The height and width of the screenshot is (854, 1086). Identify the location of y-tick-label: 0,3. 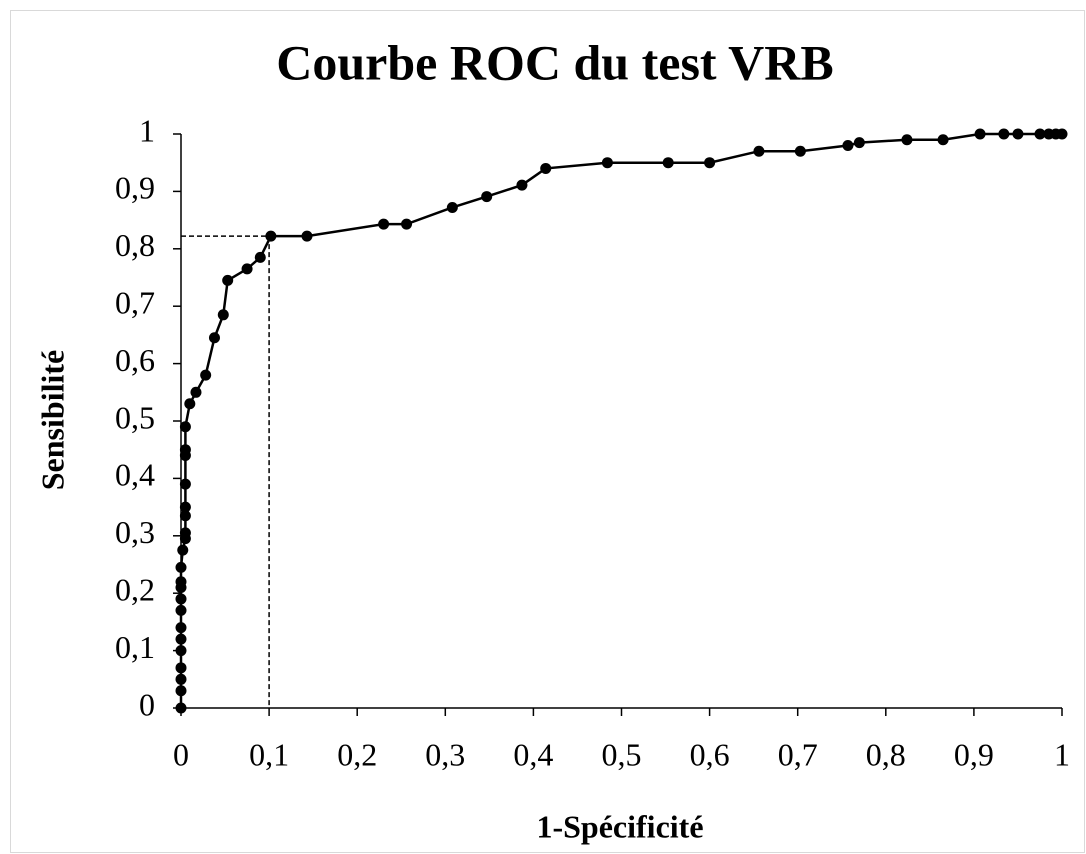
(135, 532).